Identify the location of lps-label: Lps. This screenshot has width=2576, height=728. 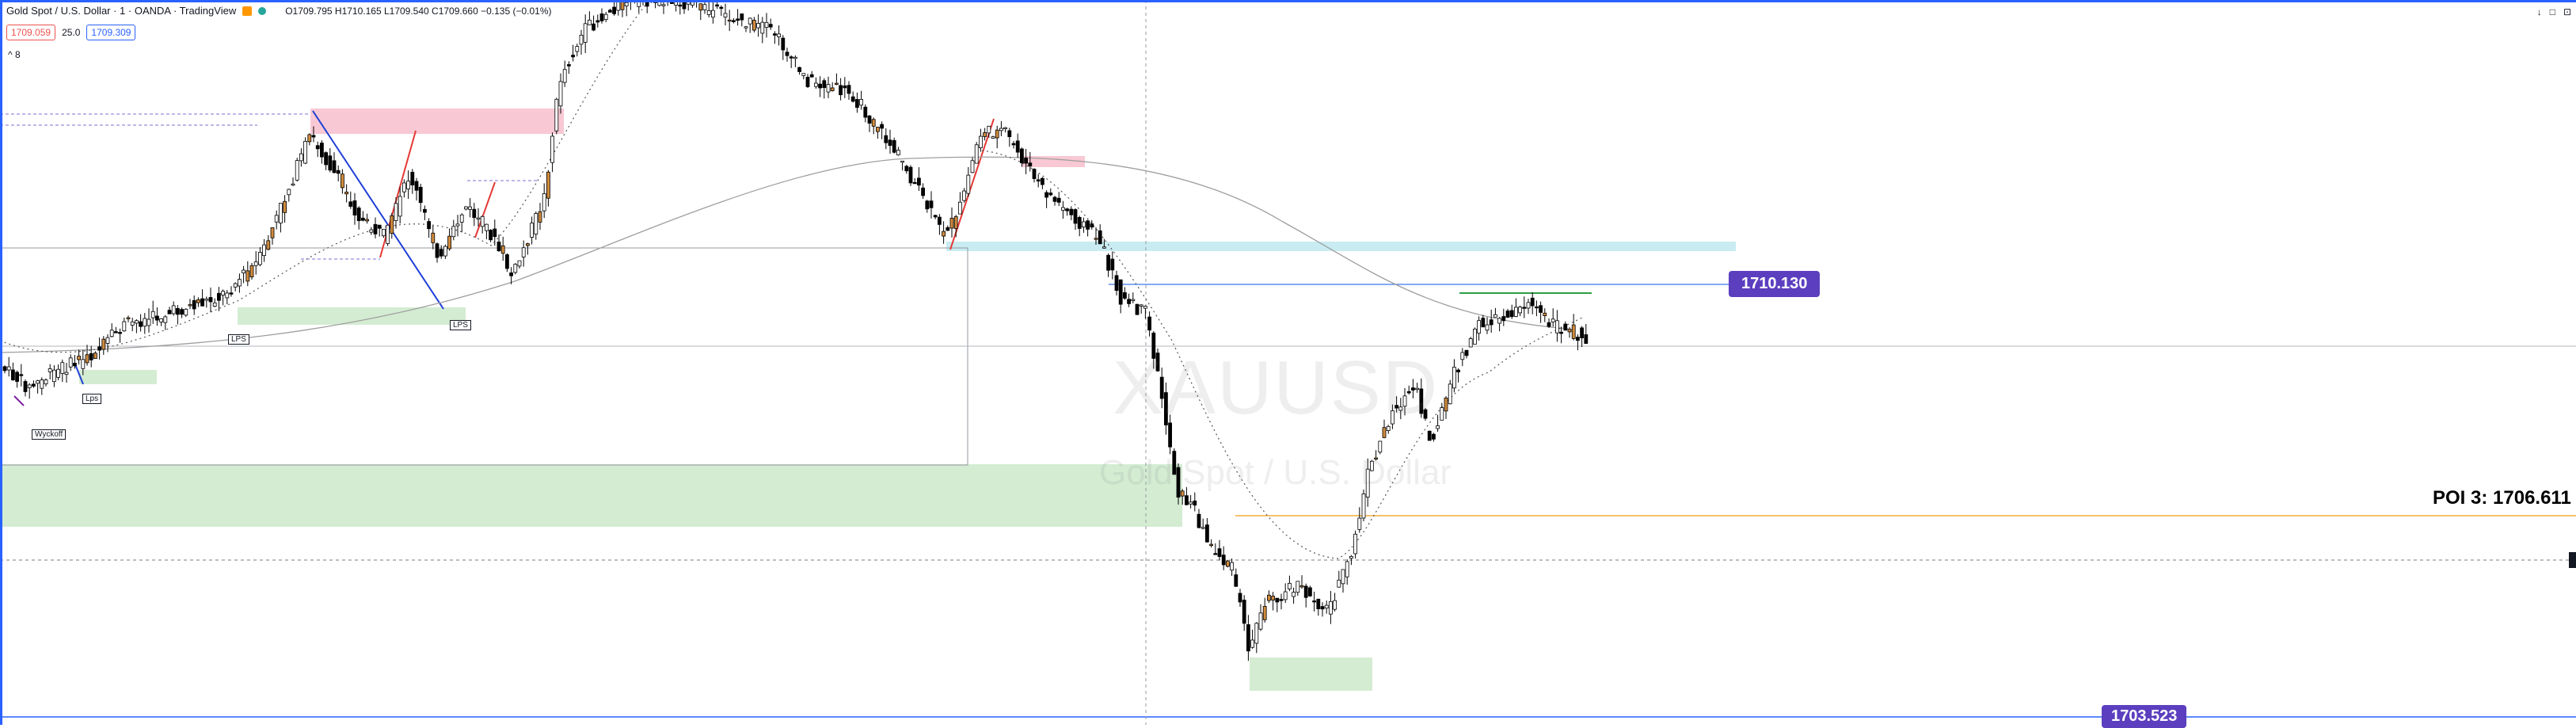
(91, 399).